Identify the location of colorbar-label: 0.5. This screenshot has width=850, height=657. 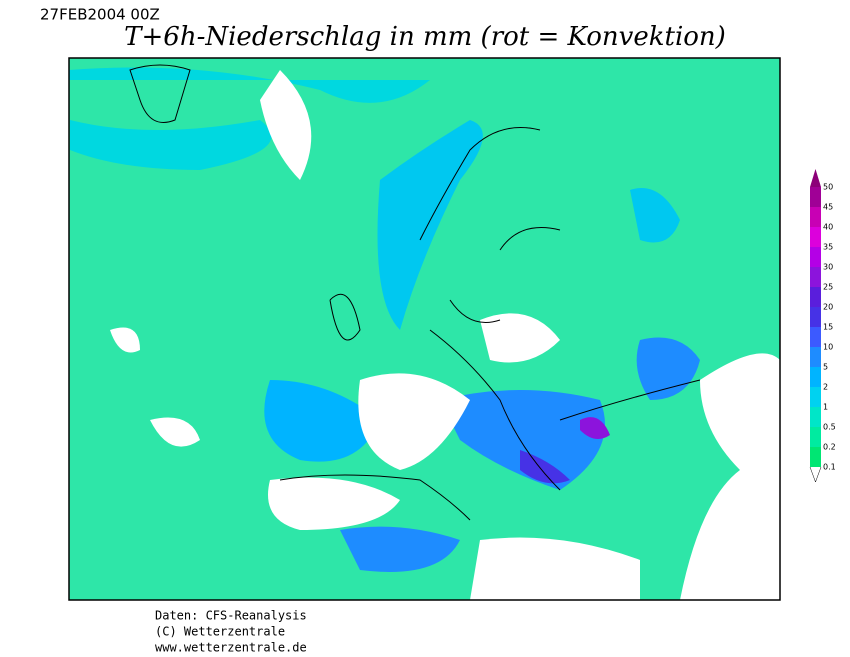
(829, 427).